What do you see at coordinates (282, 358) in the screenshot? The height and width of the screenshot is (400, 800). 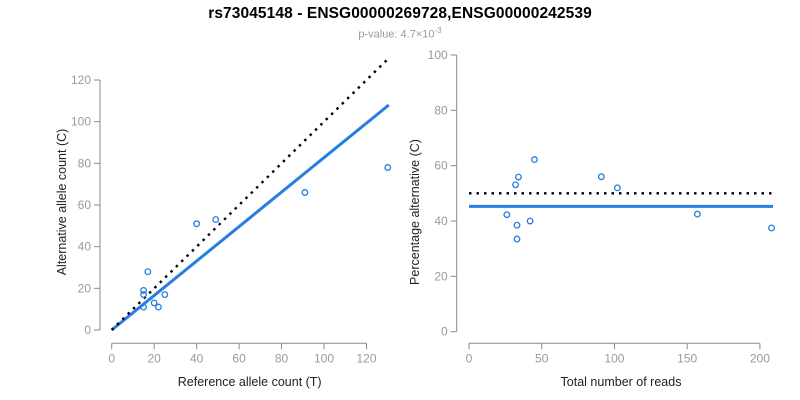 I see `x-tick-label: 80` at bounding box center [282, 358].